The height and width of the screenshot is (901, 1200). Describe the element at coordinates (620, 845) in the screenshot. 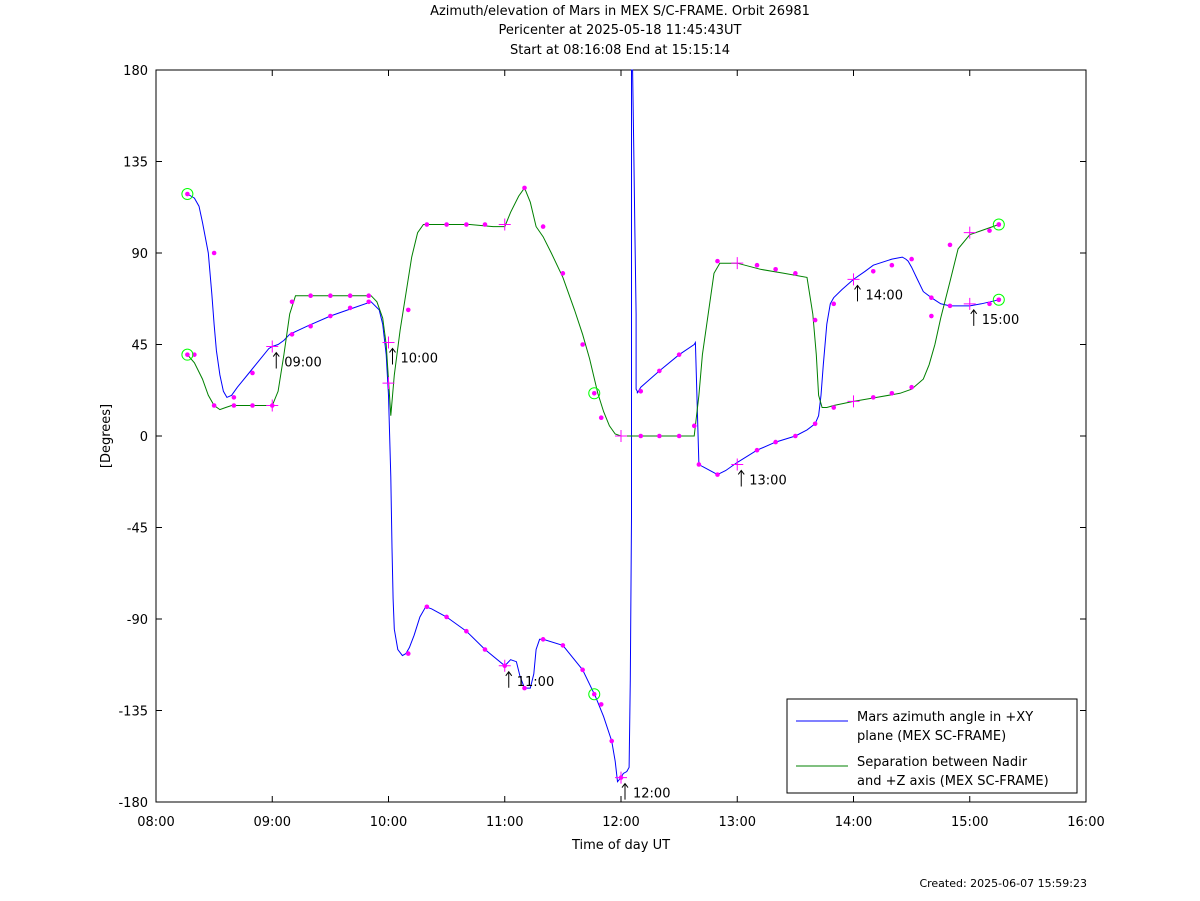

I see `x-axis-label: Time of day UT` at that location.